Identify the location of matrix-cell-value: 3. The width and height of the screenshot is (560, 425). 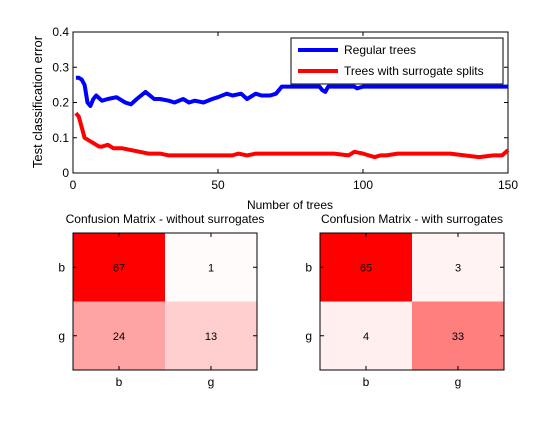
(458, 268).